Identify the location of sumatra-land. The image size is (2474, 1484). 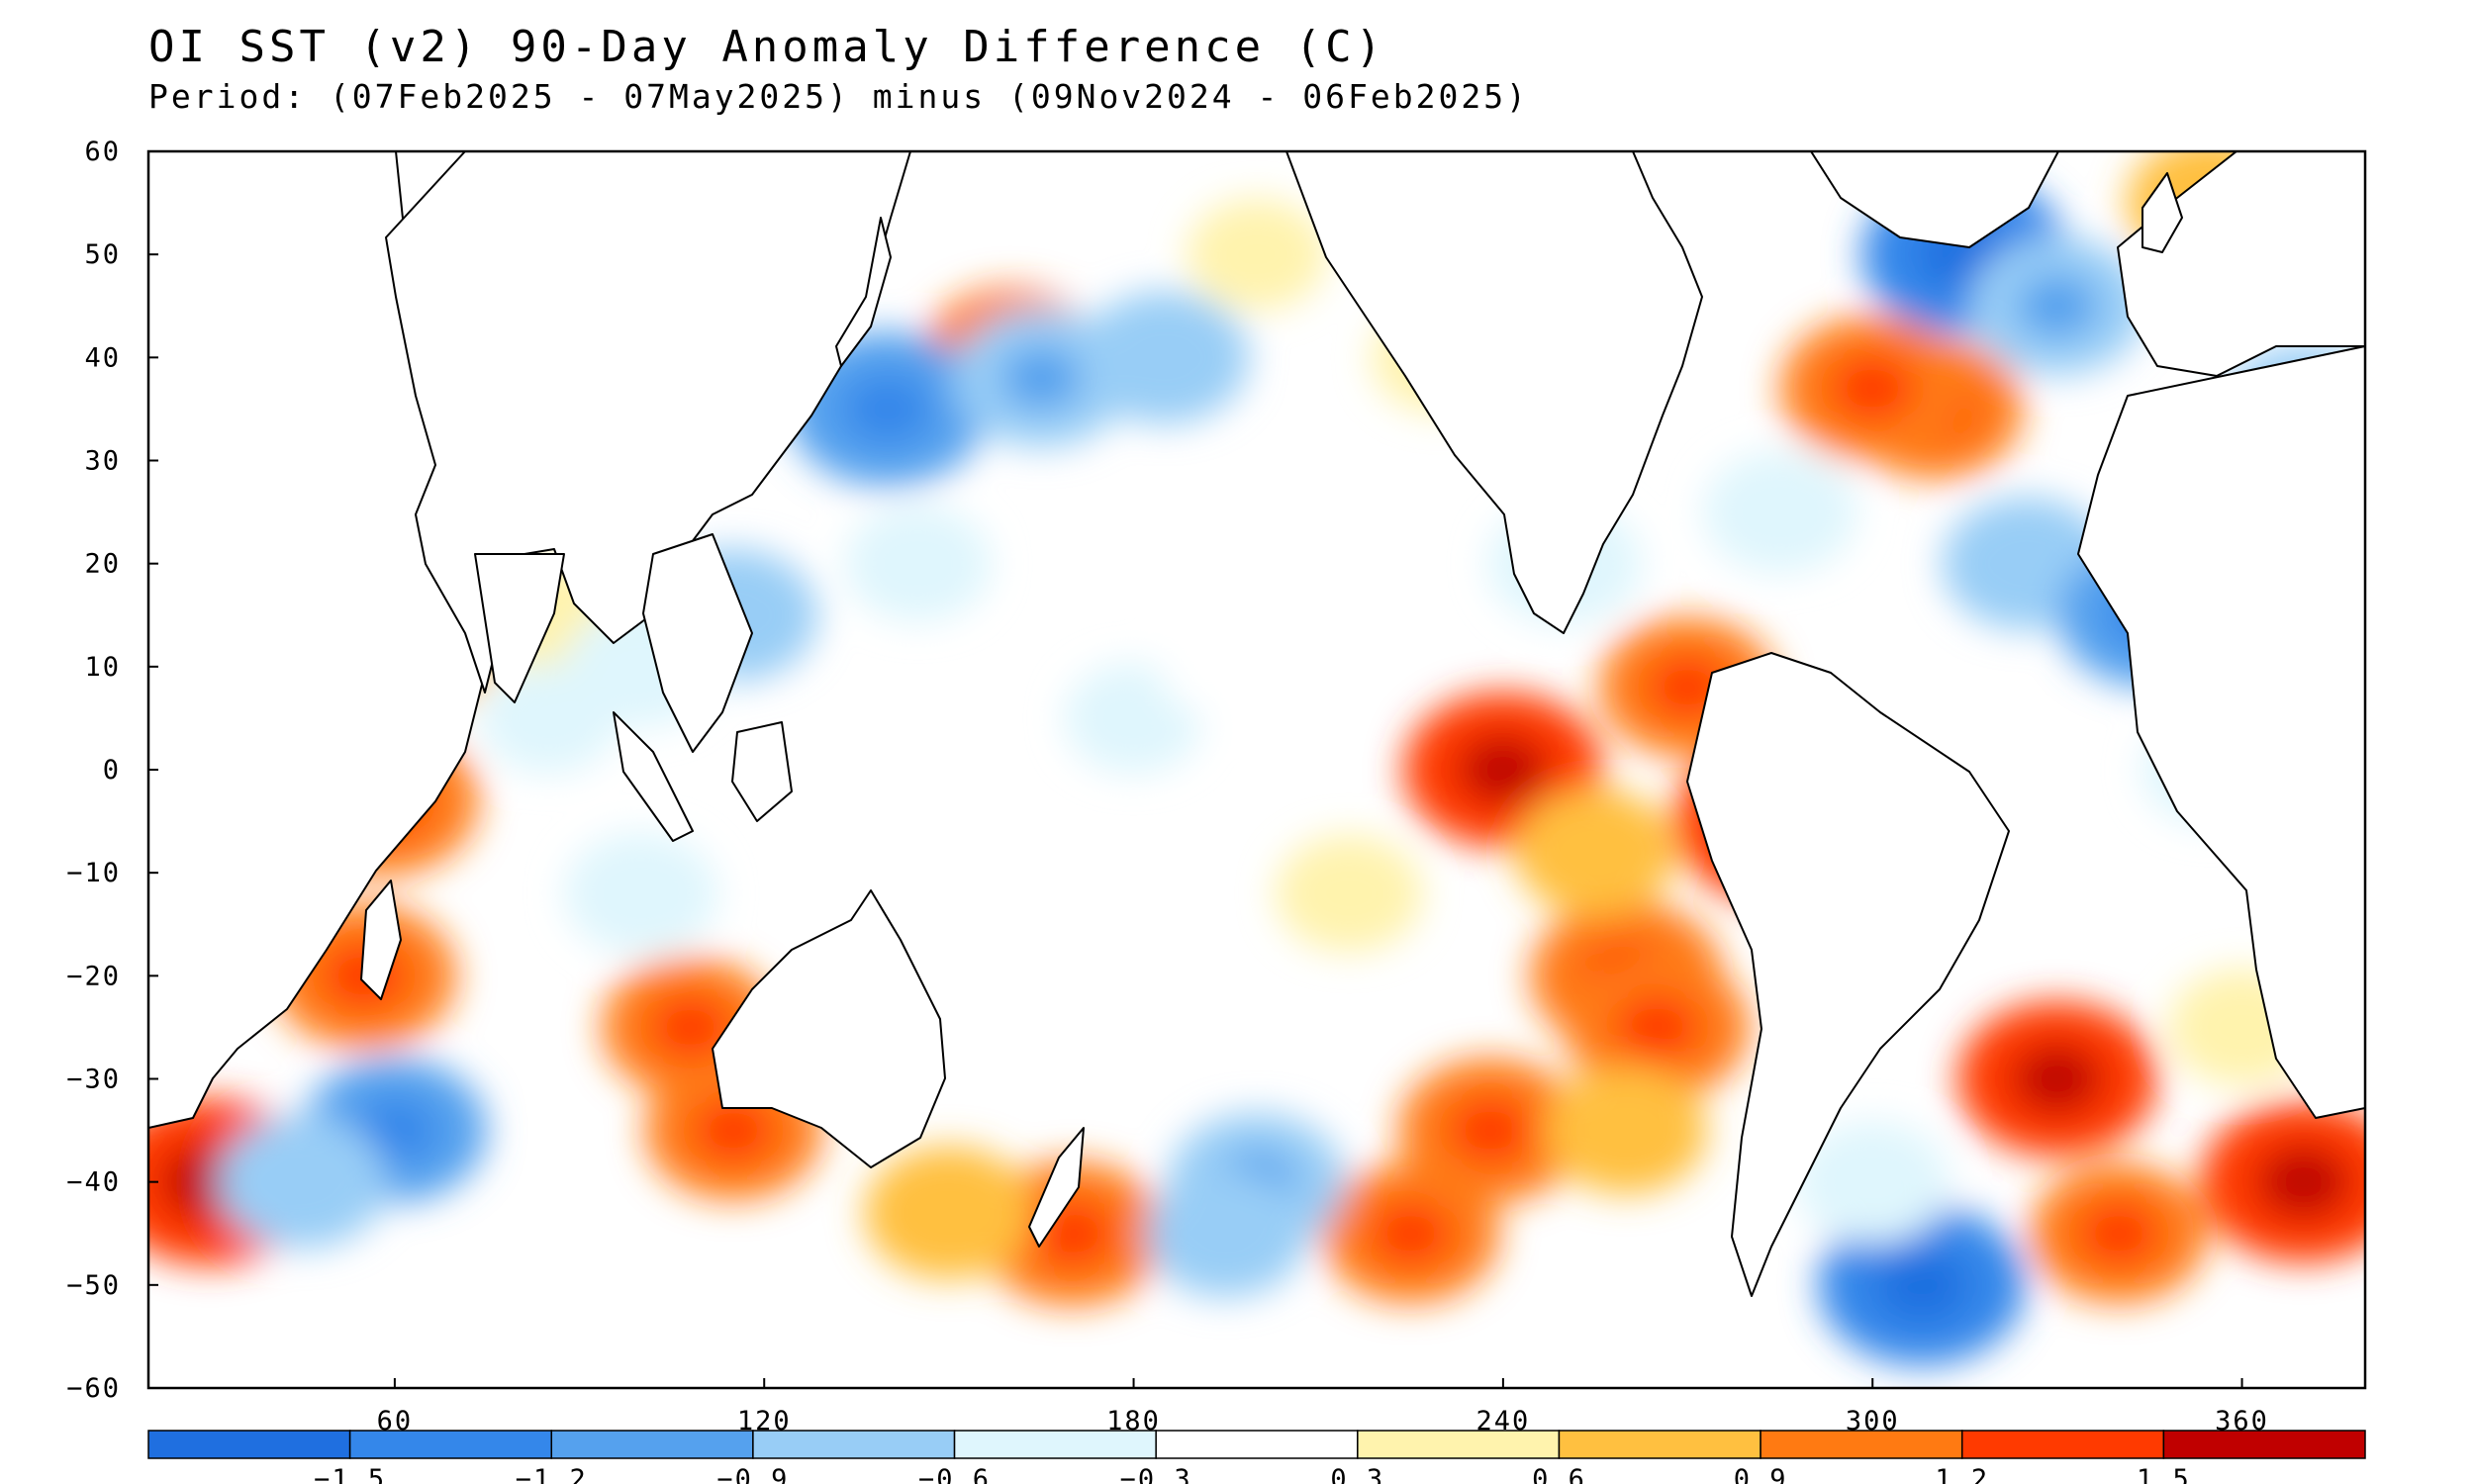
(654, 776).